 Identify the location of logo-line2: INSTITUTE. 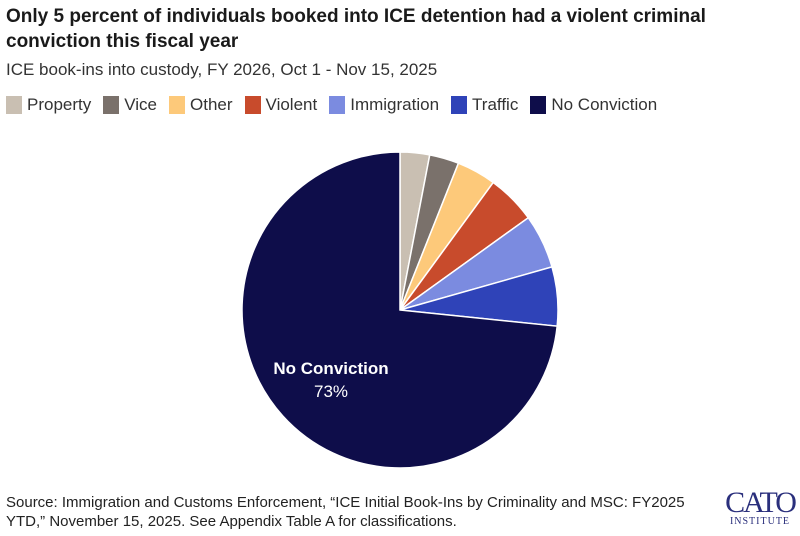
(760, 521).